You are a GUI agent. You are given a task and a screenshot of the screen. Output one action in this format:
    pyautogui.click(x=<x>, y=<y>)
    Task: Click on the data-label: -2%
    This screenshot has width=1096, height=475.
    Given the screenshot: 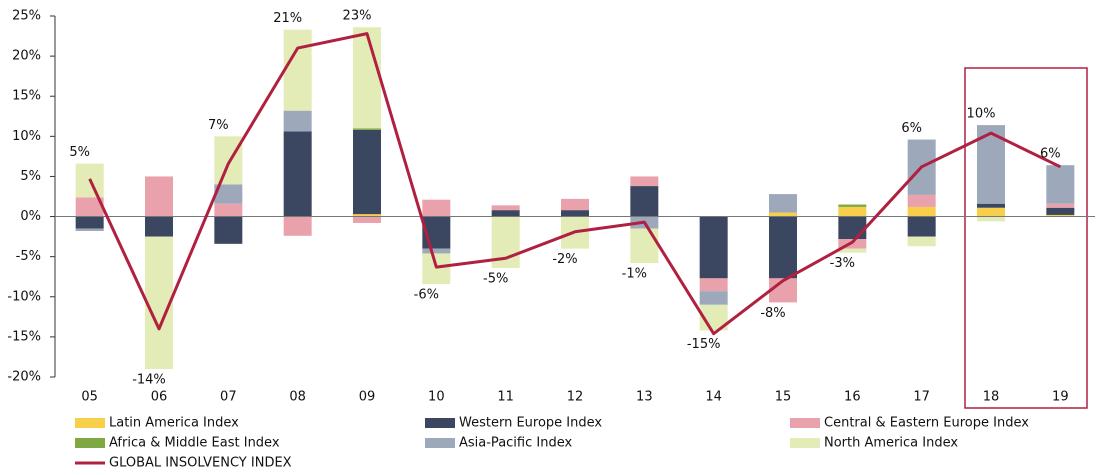 What is the action you would take?
    pyautogui.click(x=564, y=259)
    